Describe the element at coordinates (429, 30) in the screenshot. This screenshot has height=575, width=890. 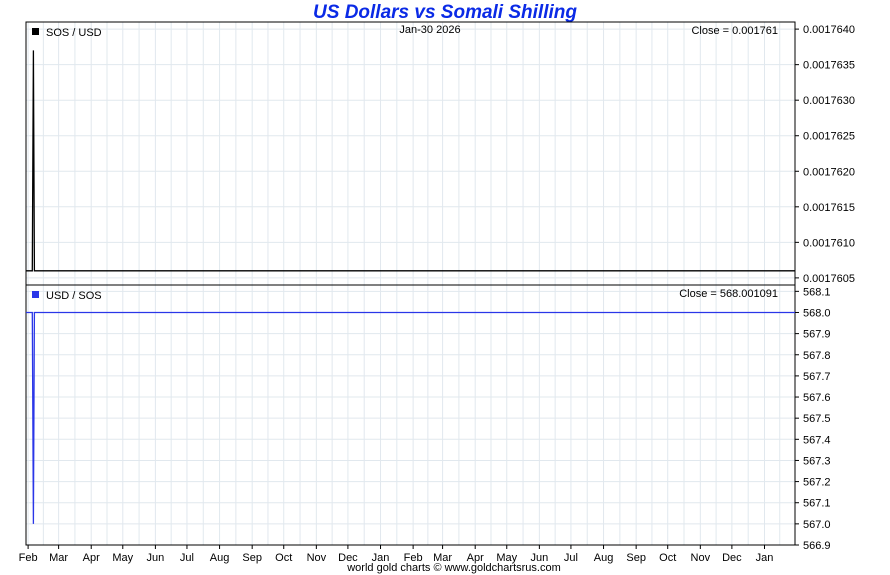
I see `date-label: Jan-30 2026` at that location.